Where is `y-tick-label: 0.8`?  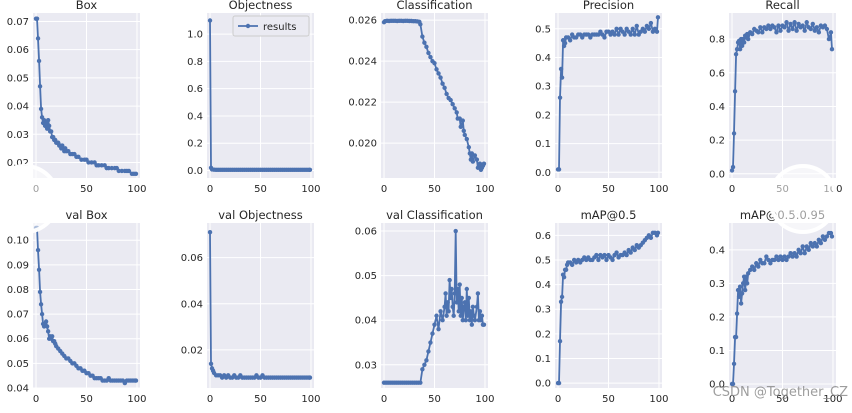 y-tick-label: 0.8 is located at coordinates (195, 62).